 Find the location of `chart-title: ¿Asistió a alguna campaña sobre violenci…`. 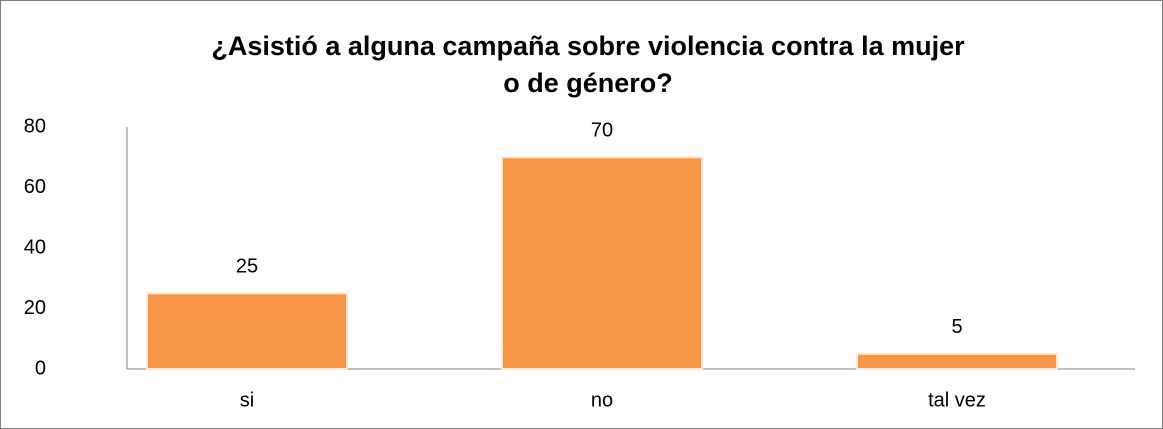

chart-title: ¿Asistió a alguna campaña sobre violenci… is located at coordinates (588, 46).